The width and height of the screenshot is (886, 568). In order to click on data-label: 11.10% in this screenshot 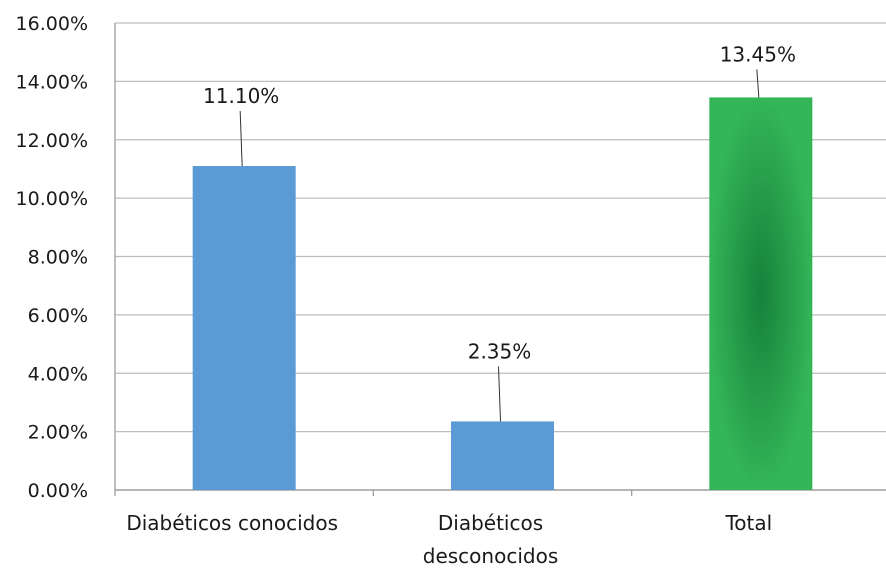, I will do `click(241, 96)`.